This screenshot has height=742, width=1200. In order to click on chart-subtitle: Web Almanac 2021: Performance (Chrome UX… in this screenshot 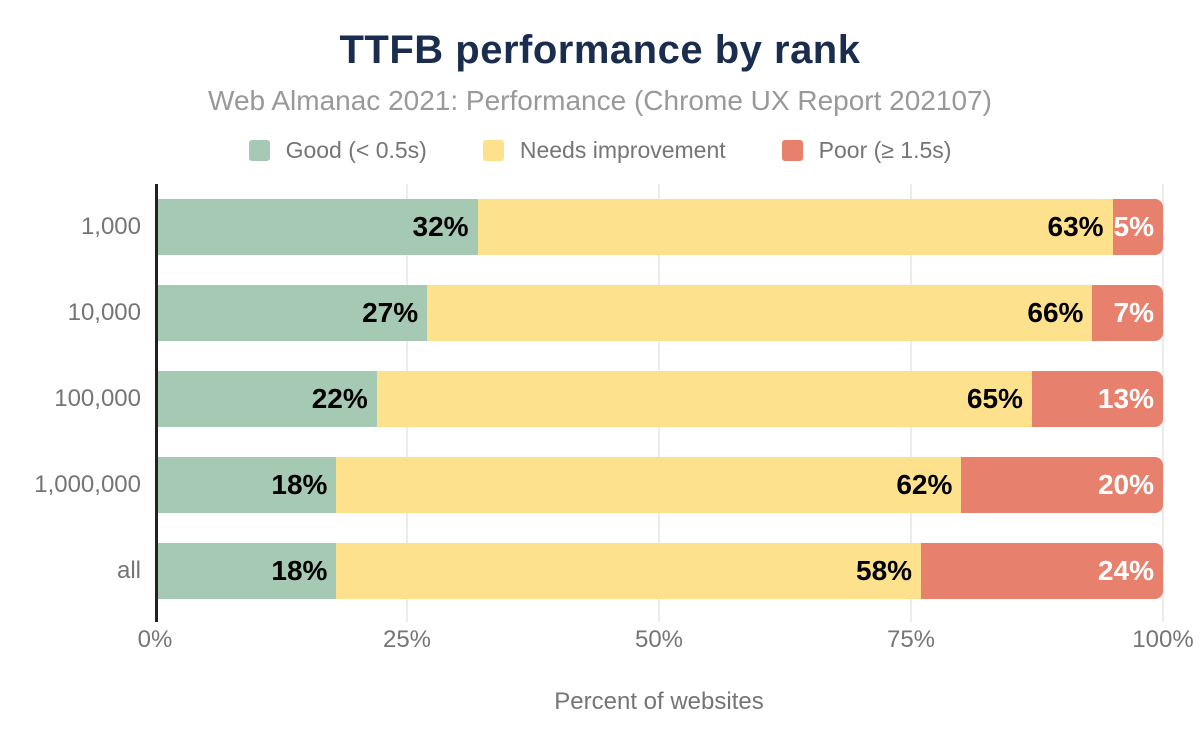, I will do `click(600, 100)`.